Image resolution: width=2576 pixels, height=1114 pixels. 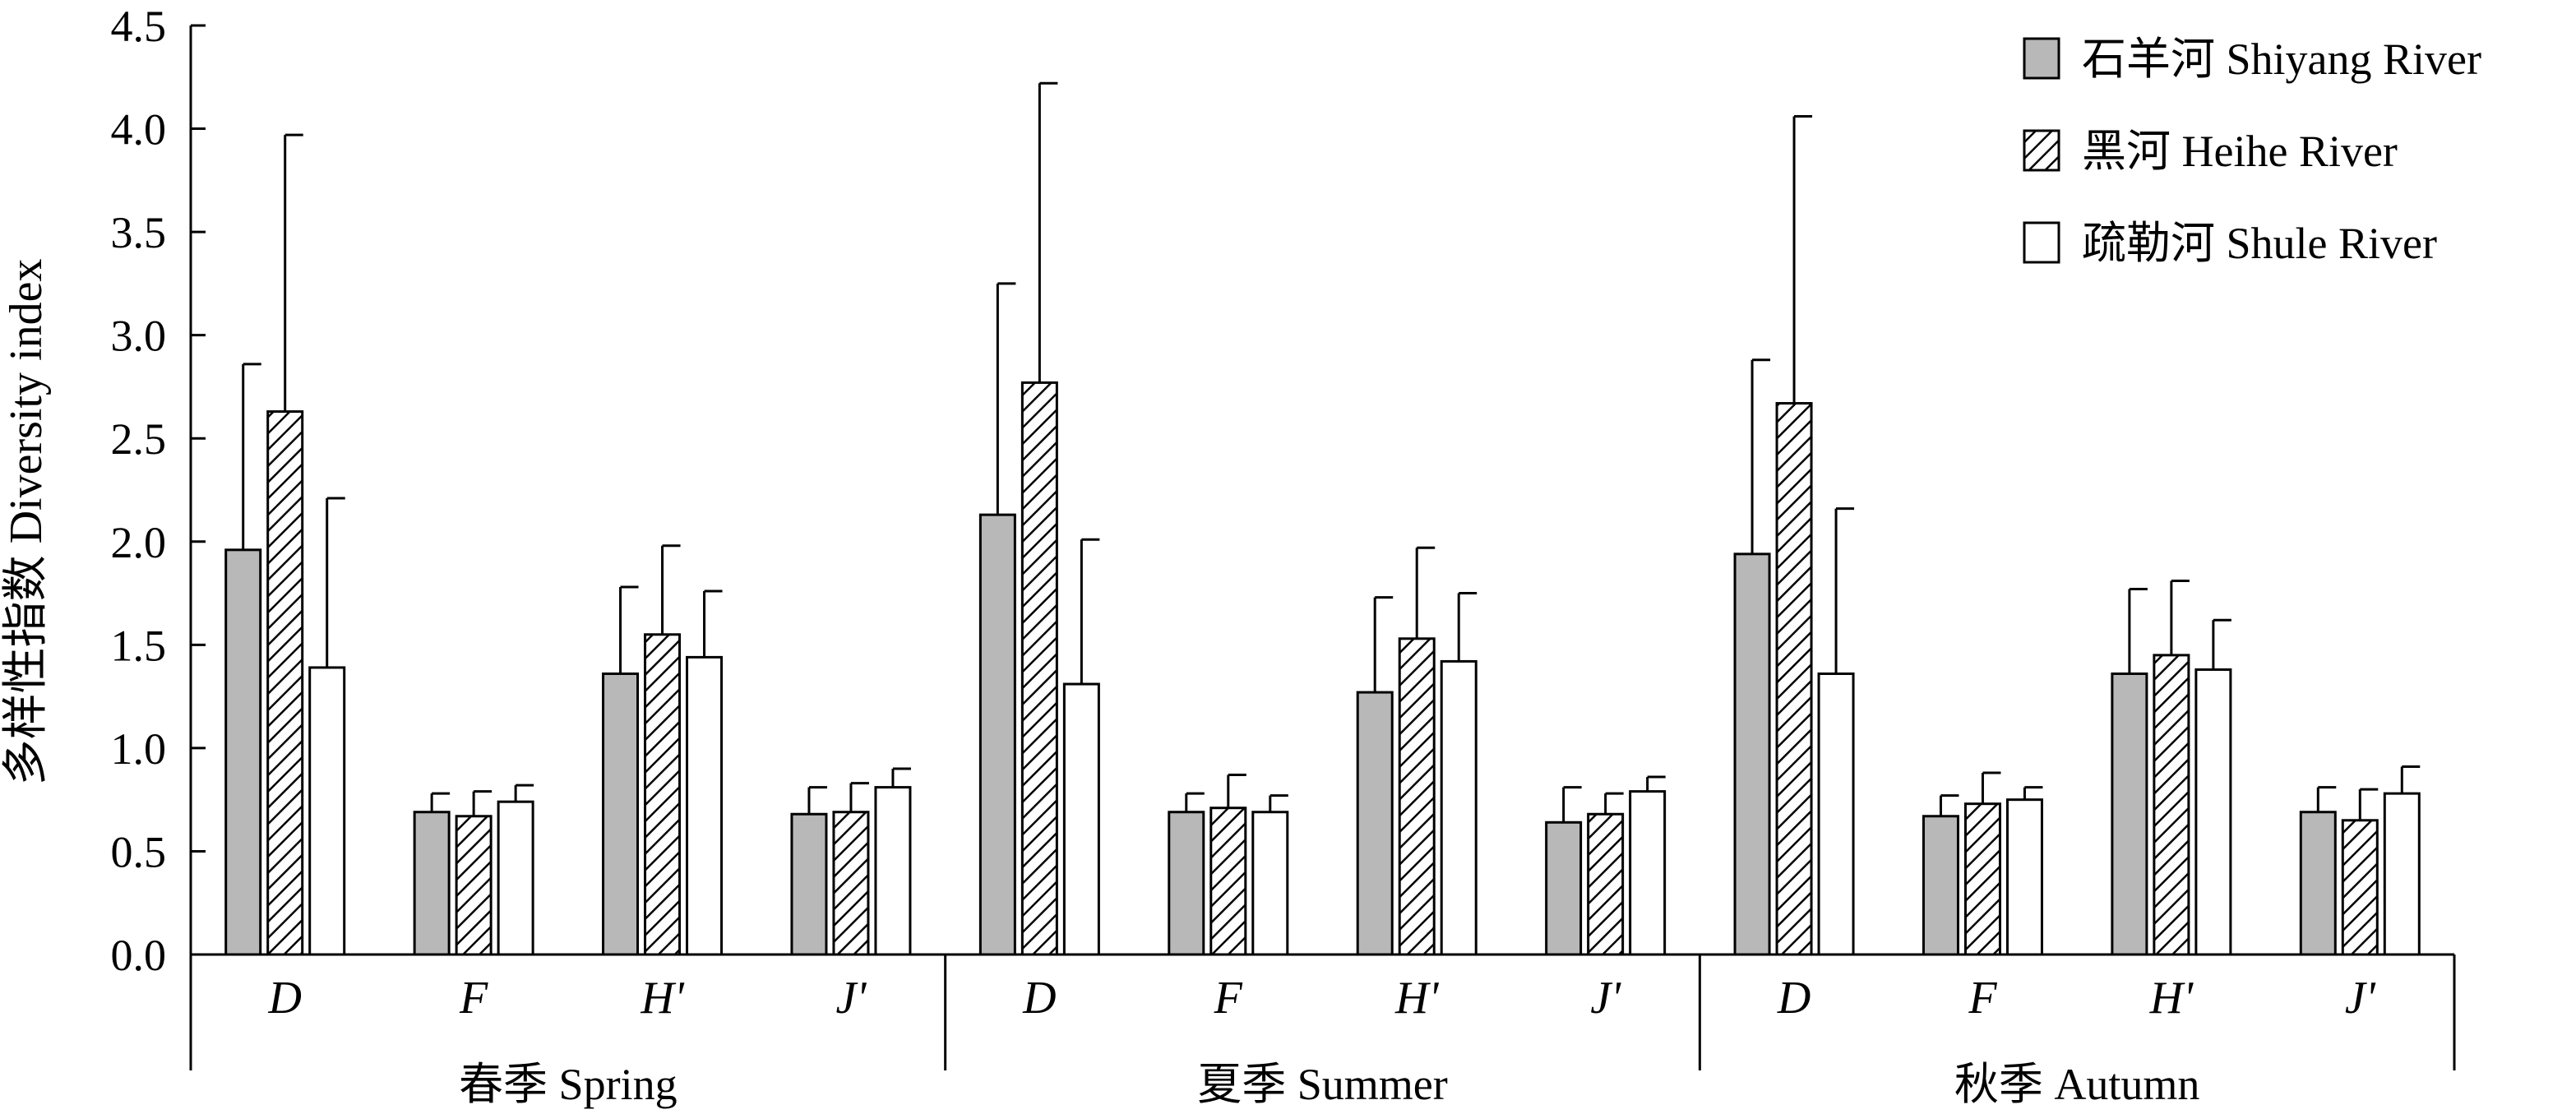 I want to click on y-tick-label: 3.5, so click(x=139, y=232).